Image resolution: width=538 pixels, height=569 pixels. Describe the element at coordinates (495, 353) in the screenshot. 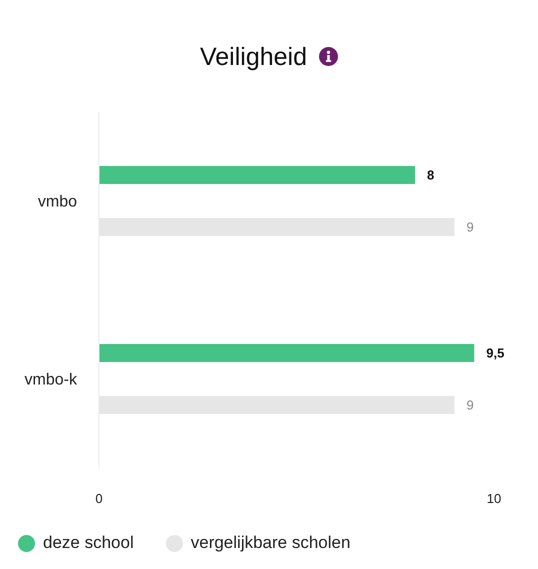

I see `data-label: 9,5` at that location.